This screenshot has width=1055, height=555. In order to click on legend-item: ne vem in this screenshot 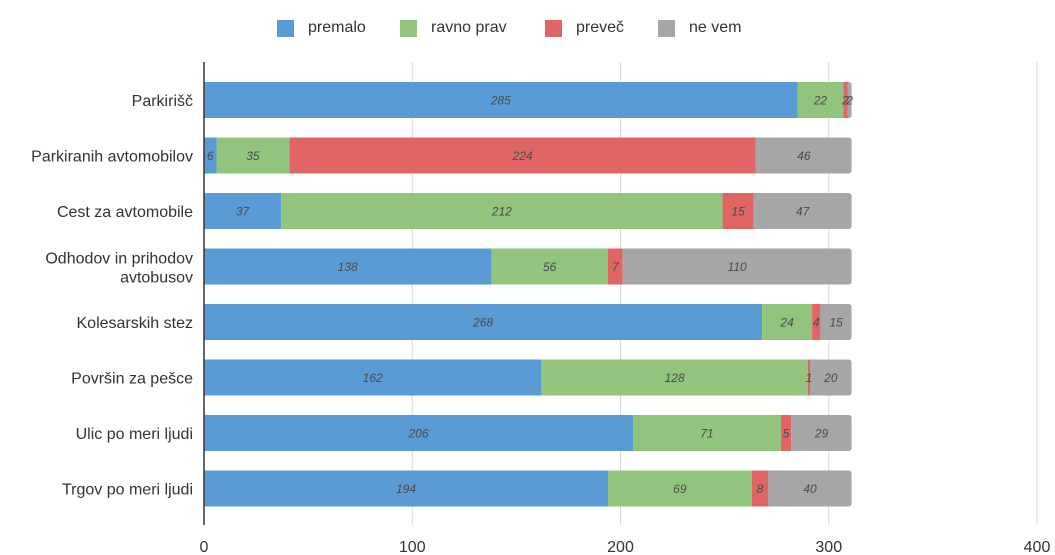, I will do `click(699, 28)`.